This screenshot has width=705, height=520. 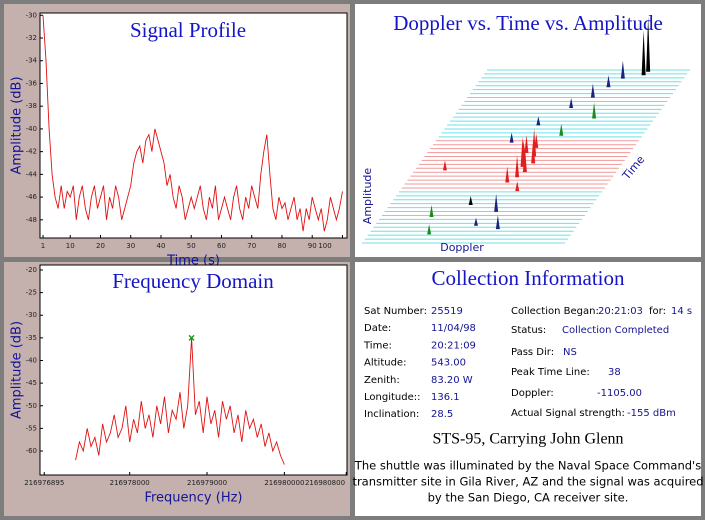 What do you see at coordinates (32, 197) in the screenshot?
I see `y-tick-label: -46` at bounding box center [32, 197].